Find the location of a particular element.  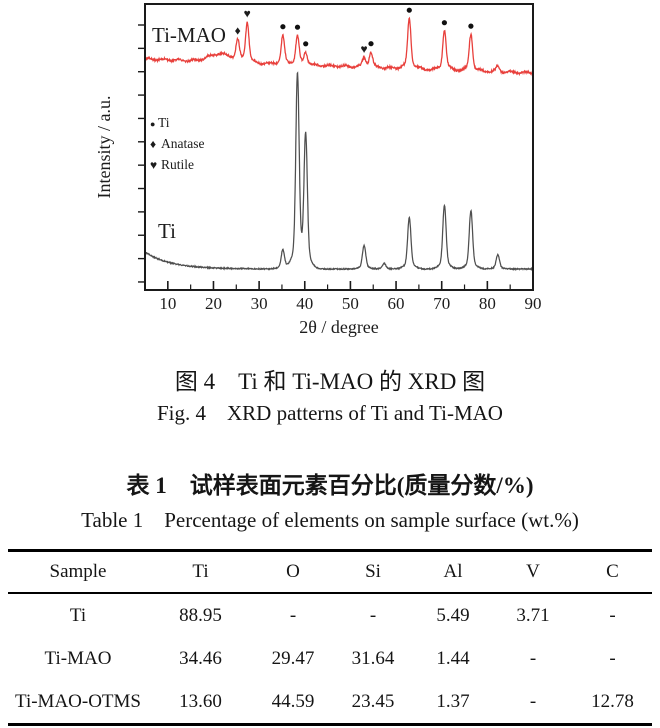

column-header-sample: Sample is located at coordinates (78, 572).